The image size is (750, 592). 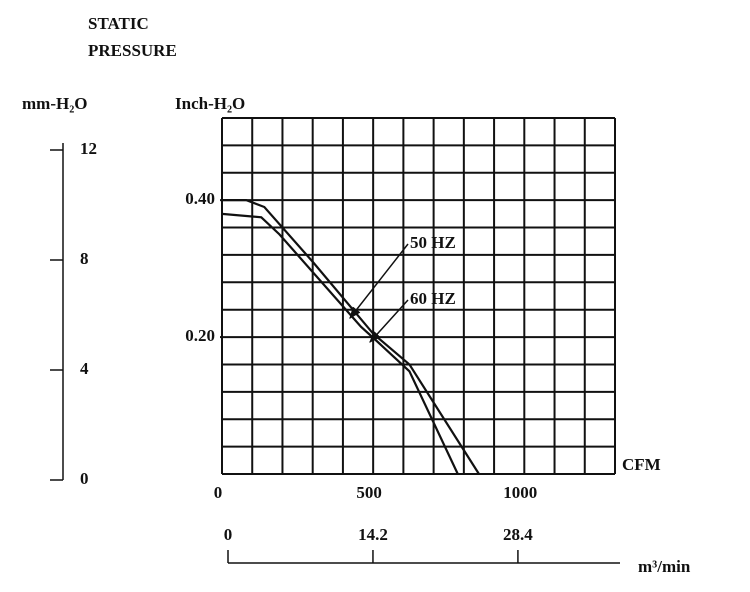 What do you see at coordinates (369, 492) in the screenshot?
I see `x-tick-label: 500` at bounding box center [369, 492].